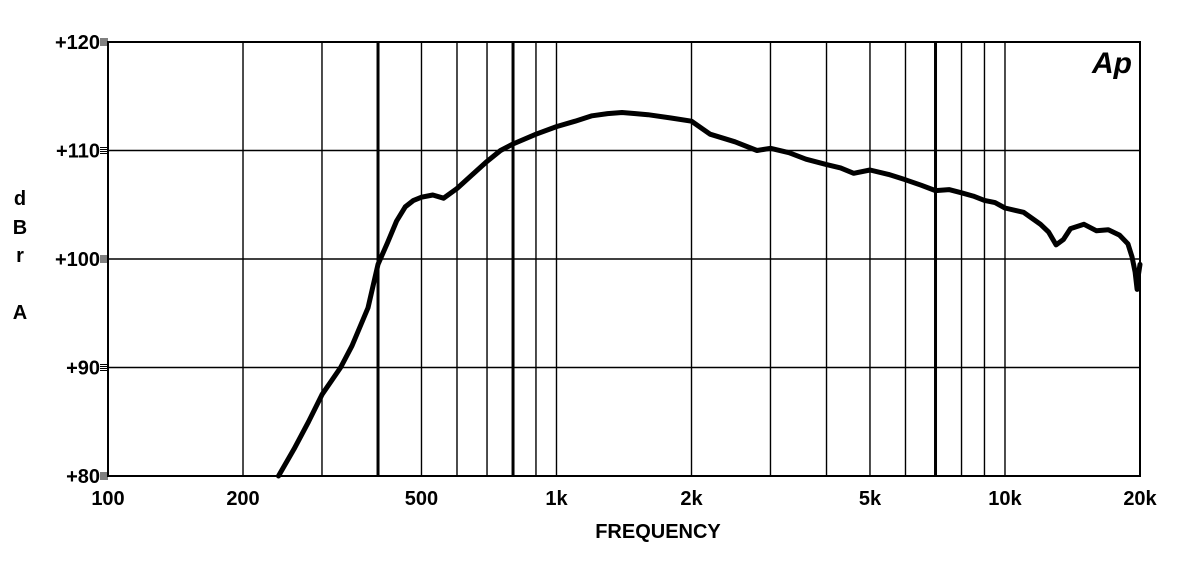  Describe the element at coordinates (78, 152) in the screenshot. I see `y-tick-label: +110` at that location.